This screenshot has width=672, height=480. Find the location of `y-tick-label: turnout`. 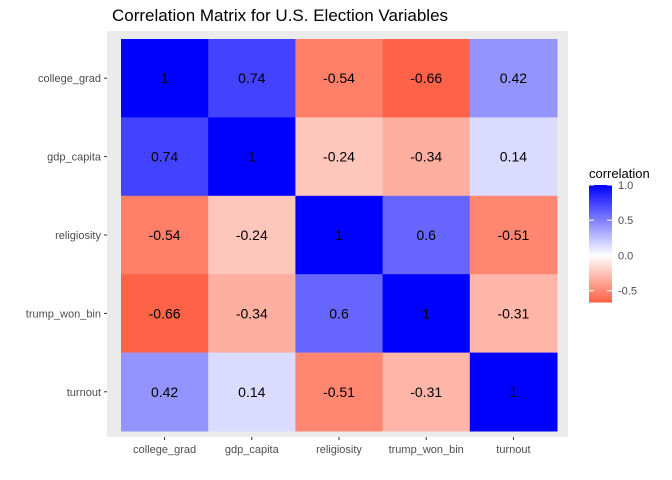

y-tick-label: turnout is located at coordinates (84, 393).